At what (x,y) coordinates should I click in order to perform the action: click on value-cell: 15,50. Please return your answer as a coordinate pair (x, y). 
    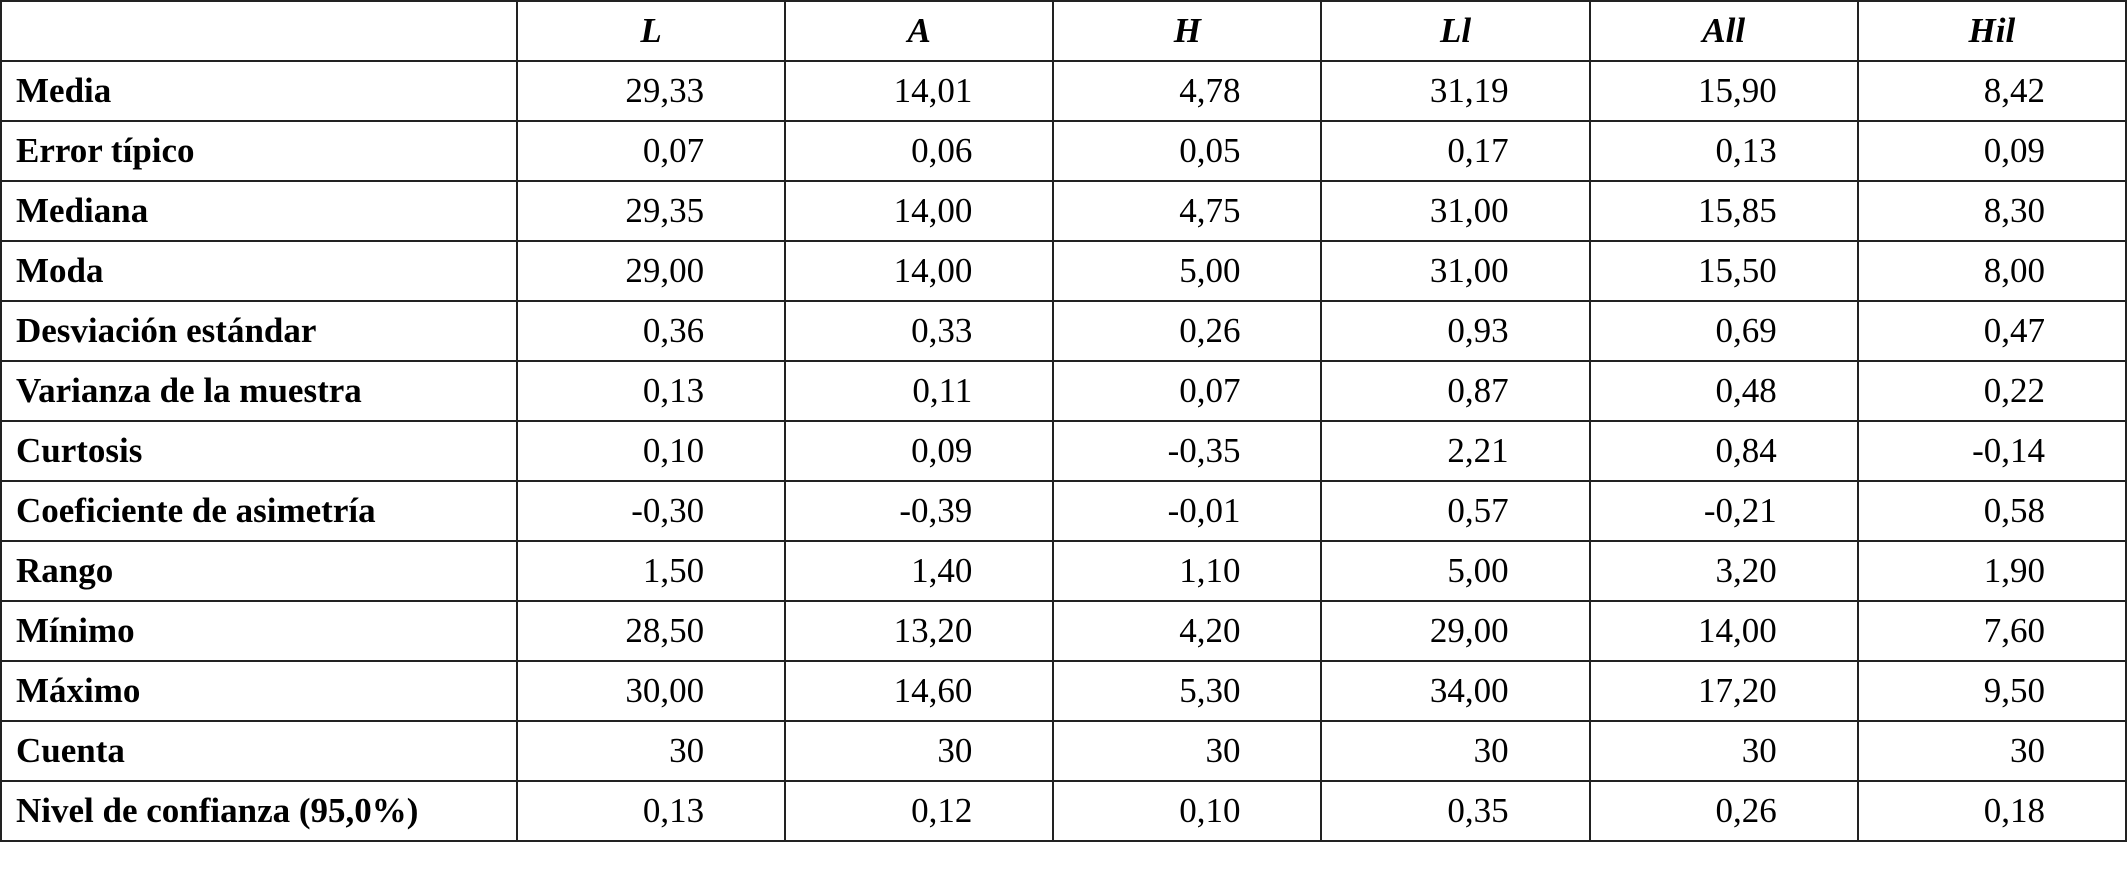
    Looking at the image, I should click on (1723, 271).